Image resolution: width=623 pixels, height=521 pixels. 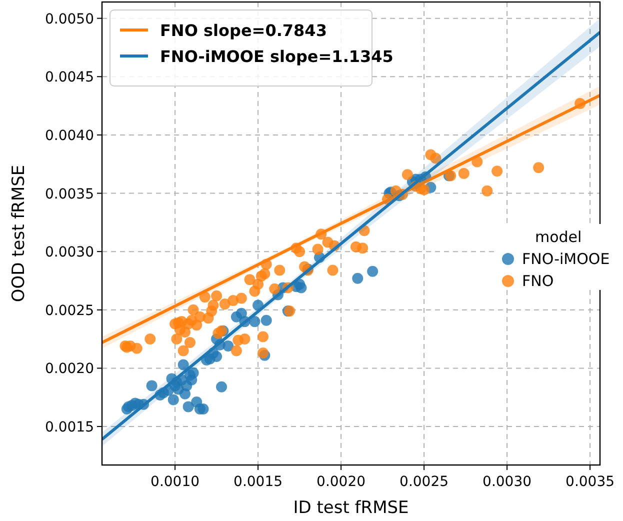 I want to click on x-tick-label: 0.0030, so click(x=507, y=482).